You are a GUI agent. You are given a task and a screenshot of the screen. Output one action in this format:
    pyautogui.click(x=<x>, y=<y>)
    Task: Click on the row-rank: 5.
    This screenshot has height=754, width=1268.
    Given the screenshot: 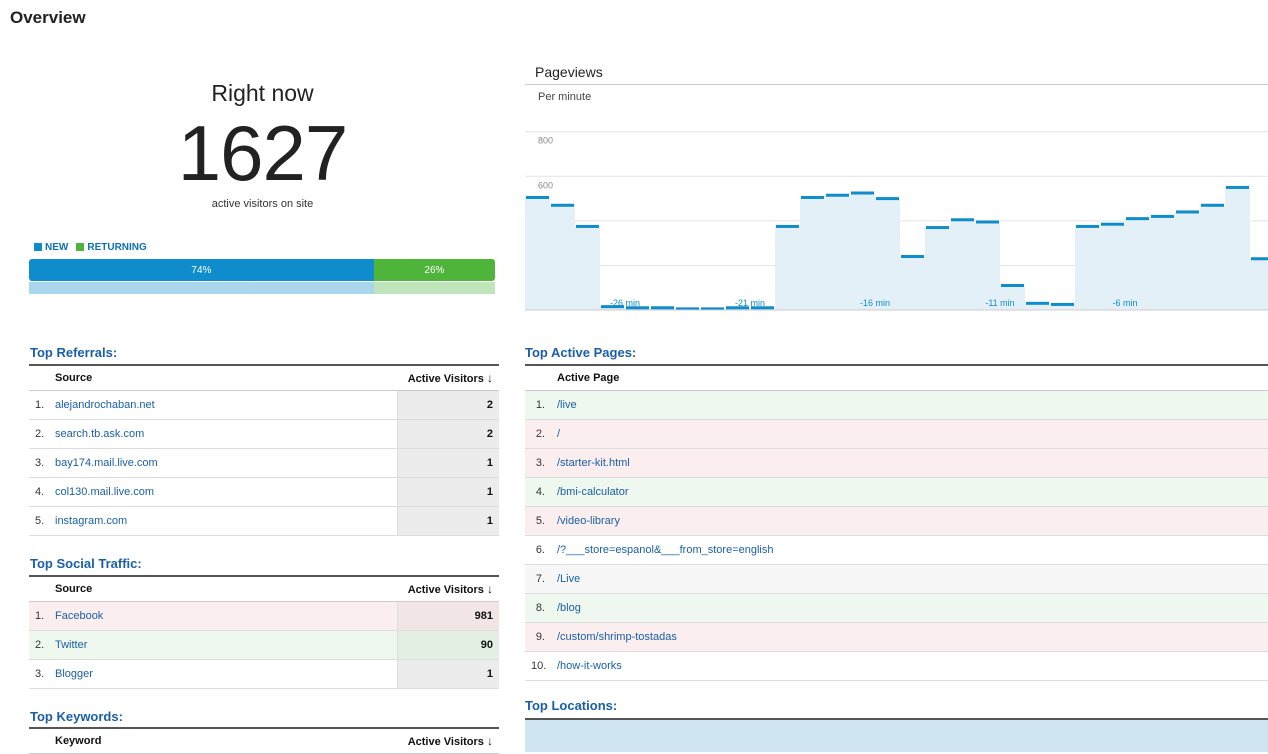 What is the action you would take?
    pyautogui.click(x=538, y=521)
    